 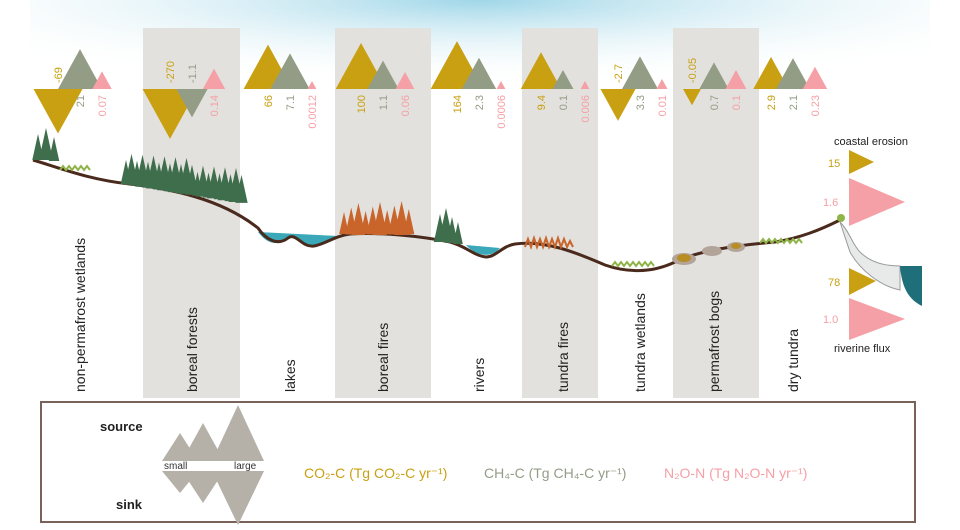 What do you see at coordinates (640, 72) in the screenshot?
I see `tundra-wetlands-ch4-triangle` at bounding box center [640, 72].